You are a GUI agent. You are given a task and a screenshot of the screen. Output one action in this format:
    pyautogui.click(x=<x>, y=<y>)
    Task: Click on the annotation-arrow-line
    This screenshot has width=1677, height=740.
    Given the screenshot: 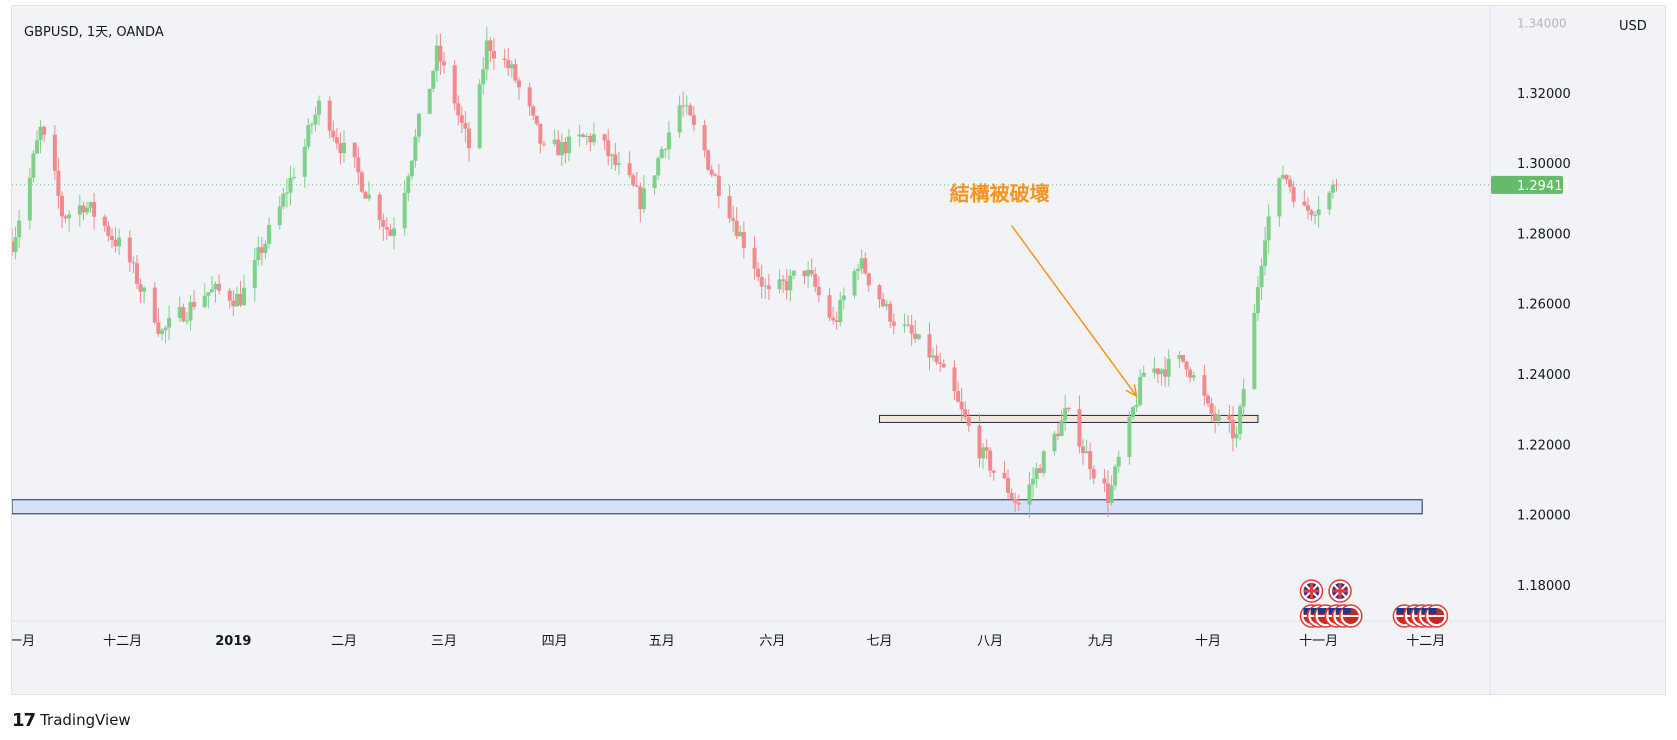 What is the action you would take?
    pyautogui.click(x=1074, y=311)
    